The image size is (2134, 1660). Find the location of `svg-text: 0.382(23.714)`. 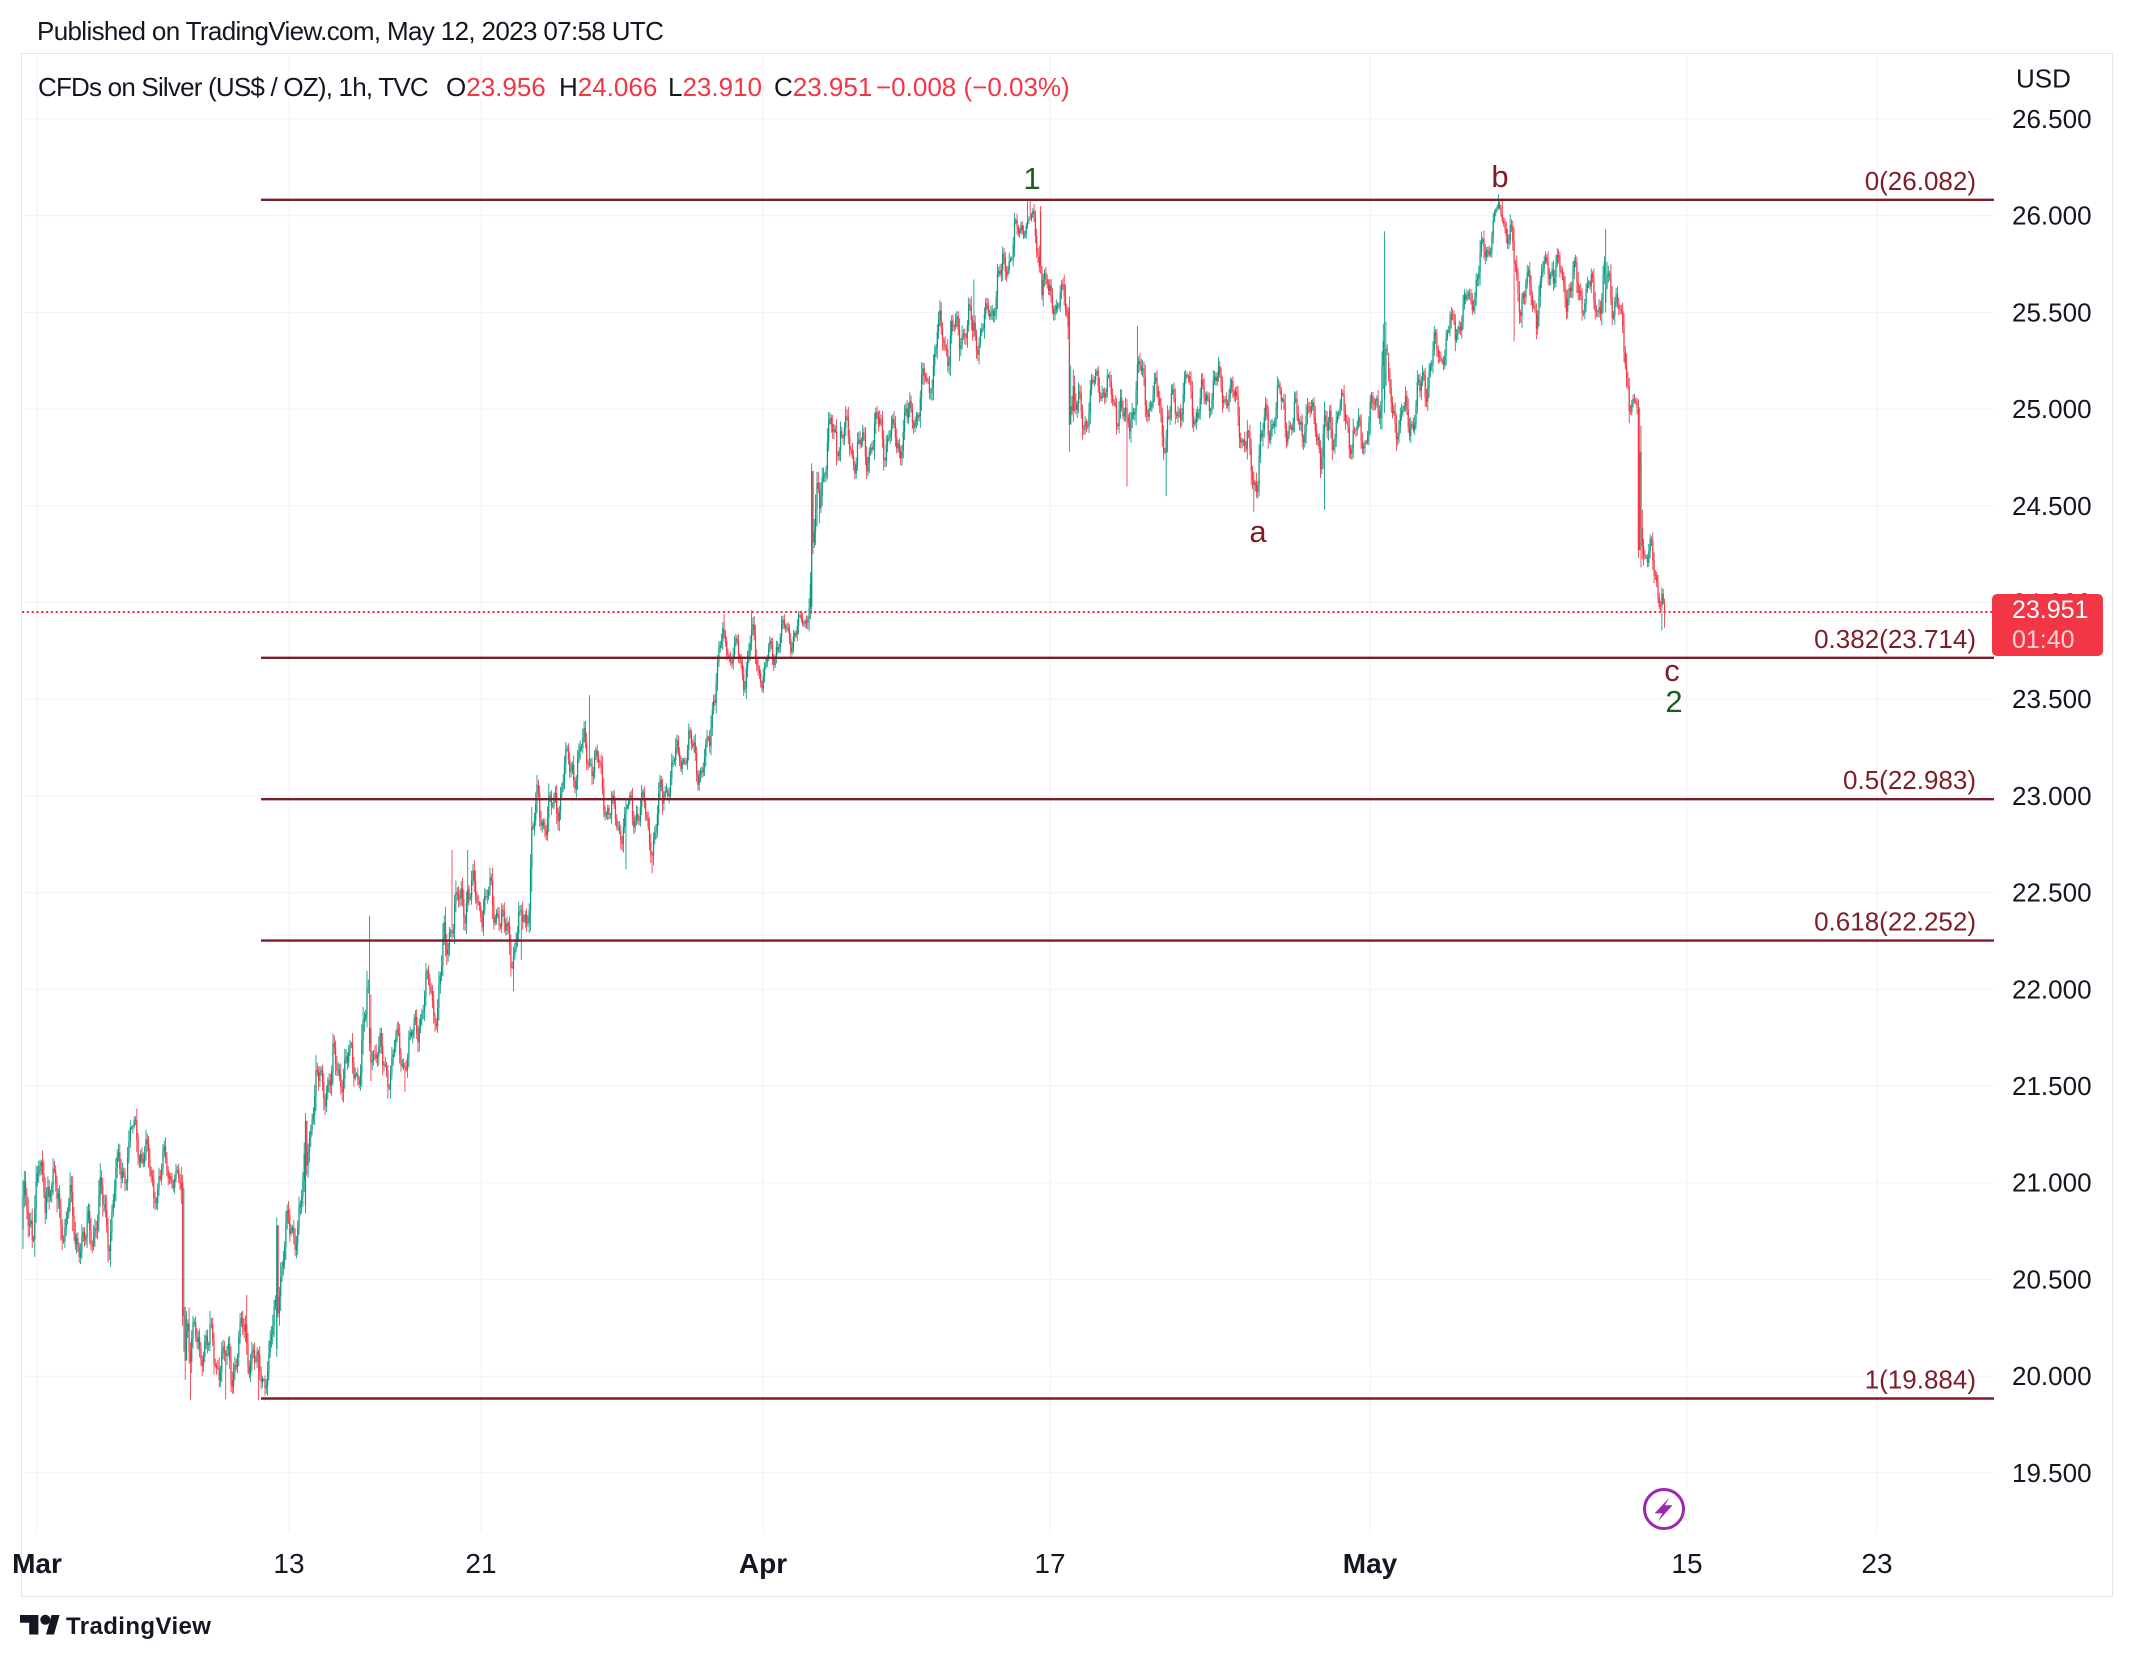

svg-text: 0.382(23.714) is located at coordinates (1895, 639).